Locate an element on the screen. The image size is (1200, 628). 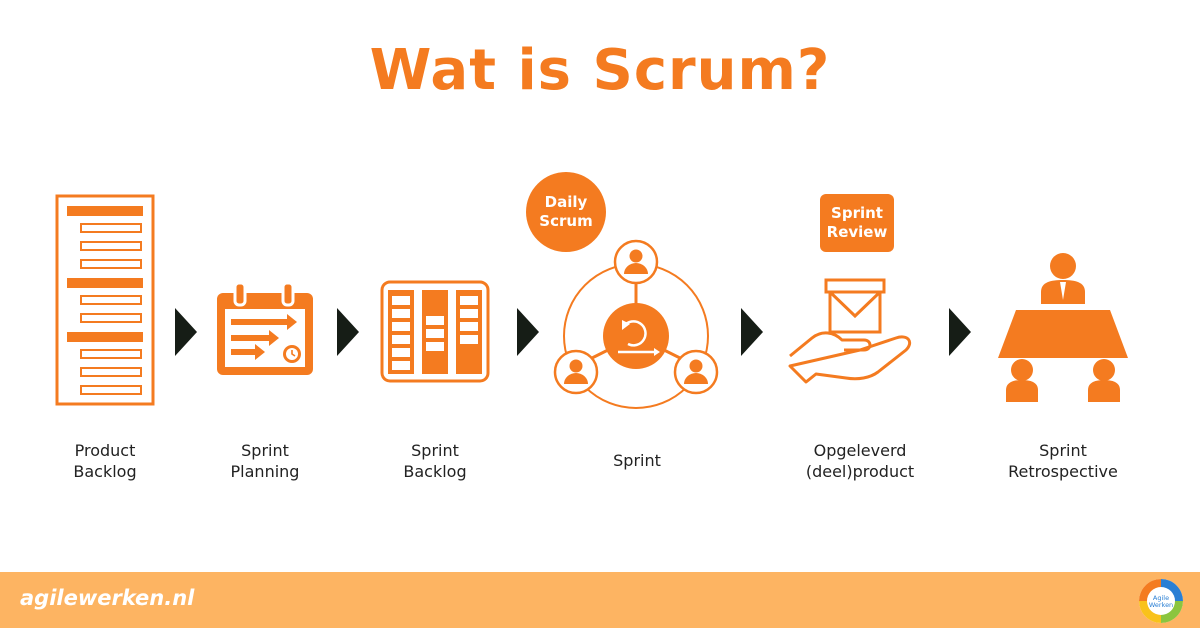
page-title: Wat is Scrum? is located at coordinates (600, 70).